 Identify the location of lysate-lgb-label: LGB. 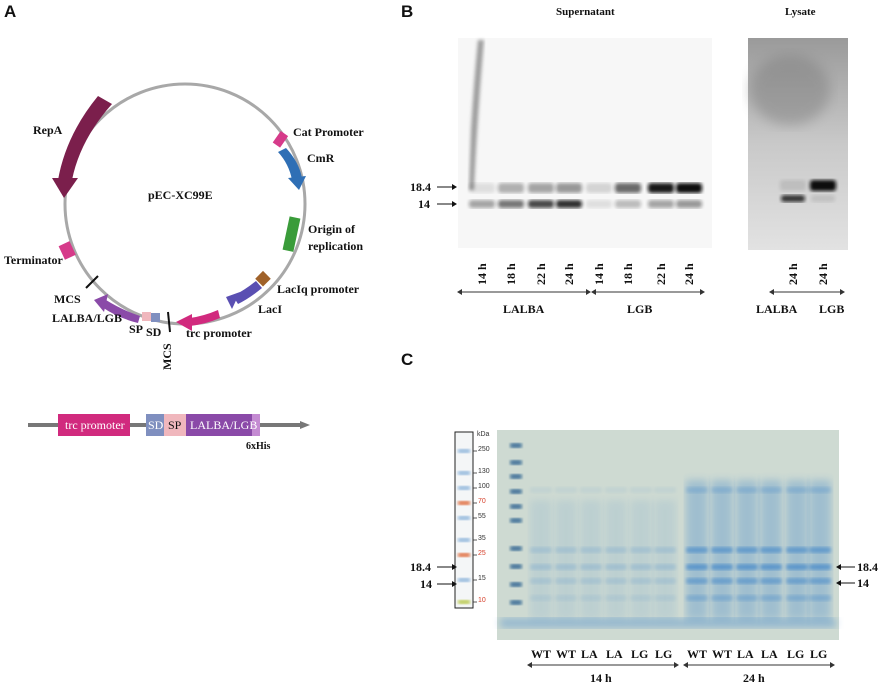
(832, 309).